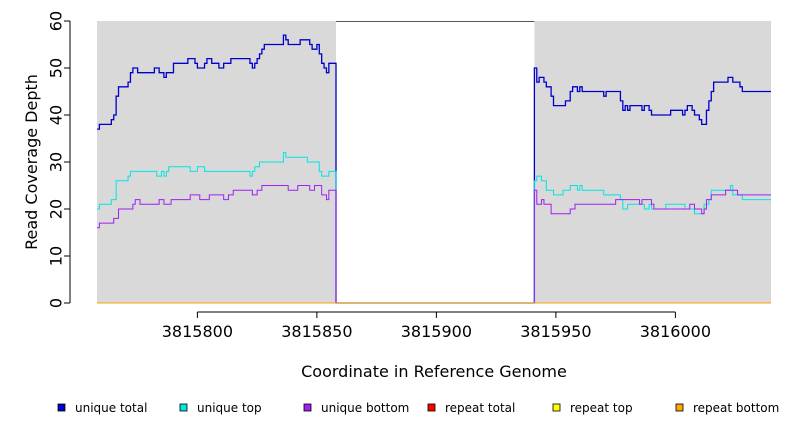 This screenshot has width=792, height=432. I want to click on y-tick-label: 60, so click(56, 21).